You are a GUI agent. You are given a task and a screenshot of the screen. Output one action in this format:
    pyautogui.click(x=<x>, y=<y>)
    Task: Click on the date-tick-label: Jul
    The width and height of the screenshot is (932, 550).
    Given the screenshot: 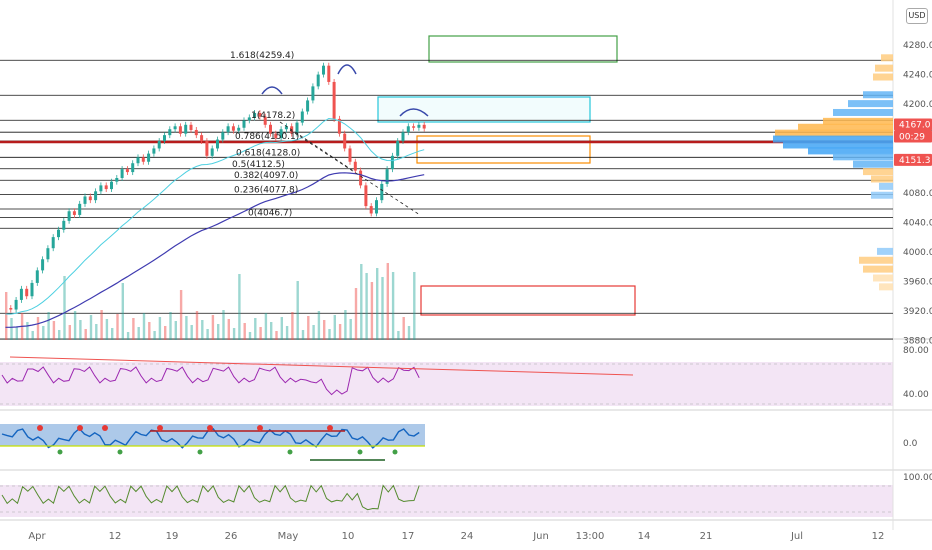 What is the action you would take?
    pyautogui.click(x=796, y=536)
    